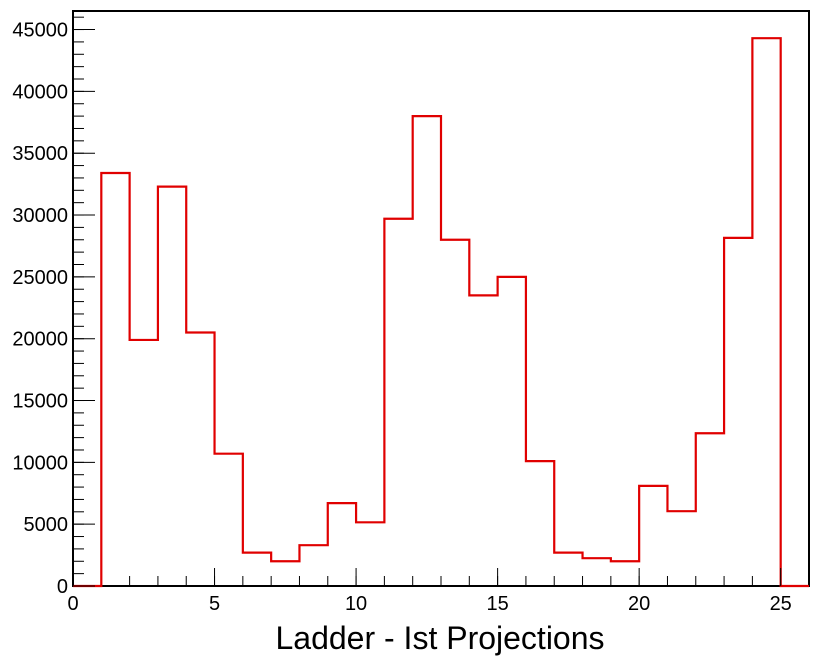 The width and height of the screenshot is (828, 664). Describe the element at coordinates (46, 525) in the screenshot. I see `y-tick-label: 5000` at that location.